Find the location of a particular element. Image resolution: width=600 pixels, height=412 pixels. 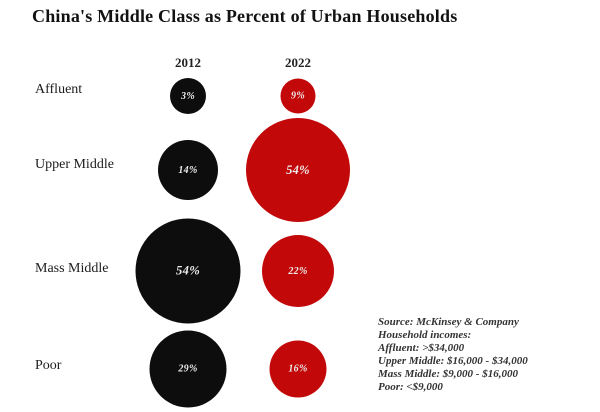

bubble-value: 29% is located at coordinates (188, 369).